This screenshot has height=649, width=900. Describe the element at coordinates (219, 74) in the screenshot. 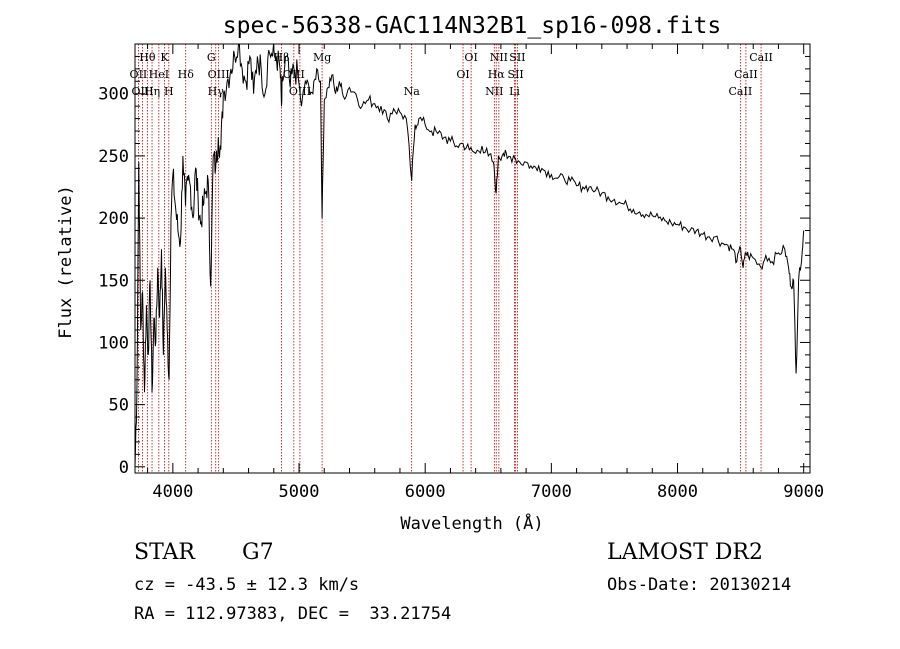

I see `line-marker-label-12: OIII` at that location.